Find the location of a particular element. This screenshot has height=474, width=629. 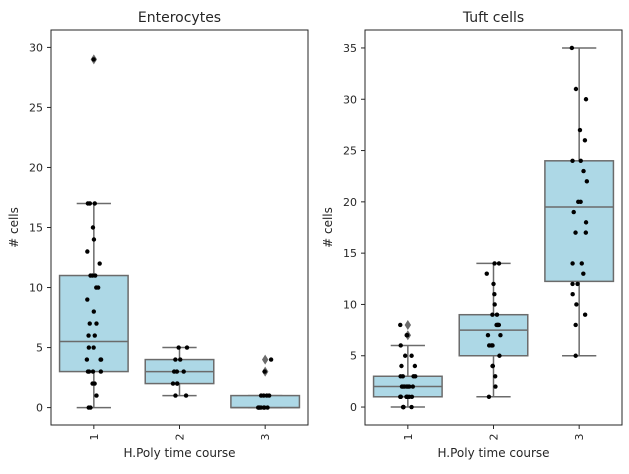

chart-title-tuft-cells: Tuft cells is located at coordinates (493, 18).